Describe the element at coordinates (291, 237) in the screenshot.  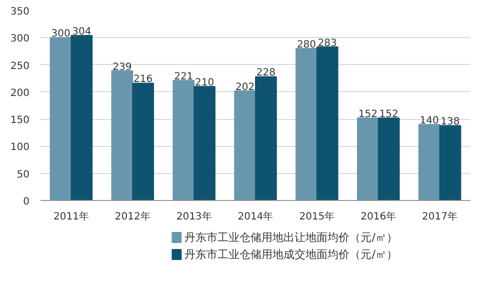
I see `legend-label: 丹东市工业仓储用地出让地面均价（元/㎡）` at that location.